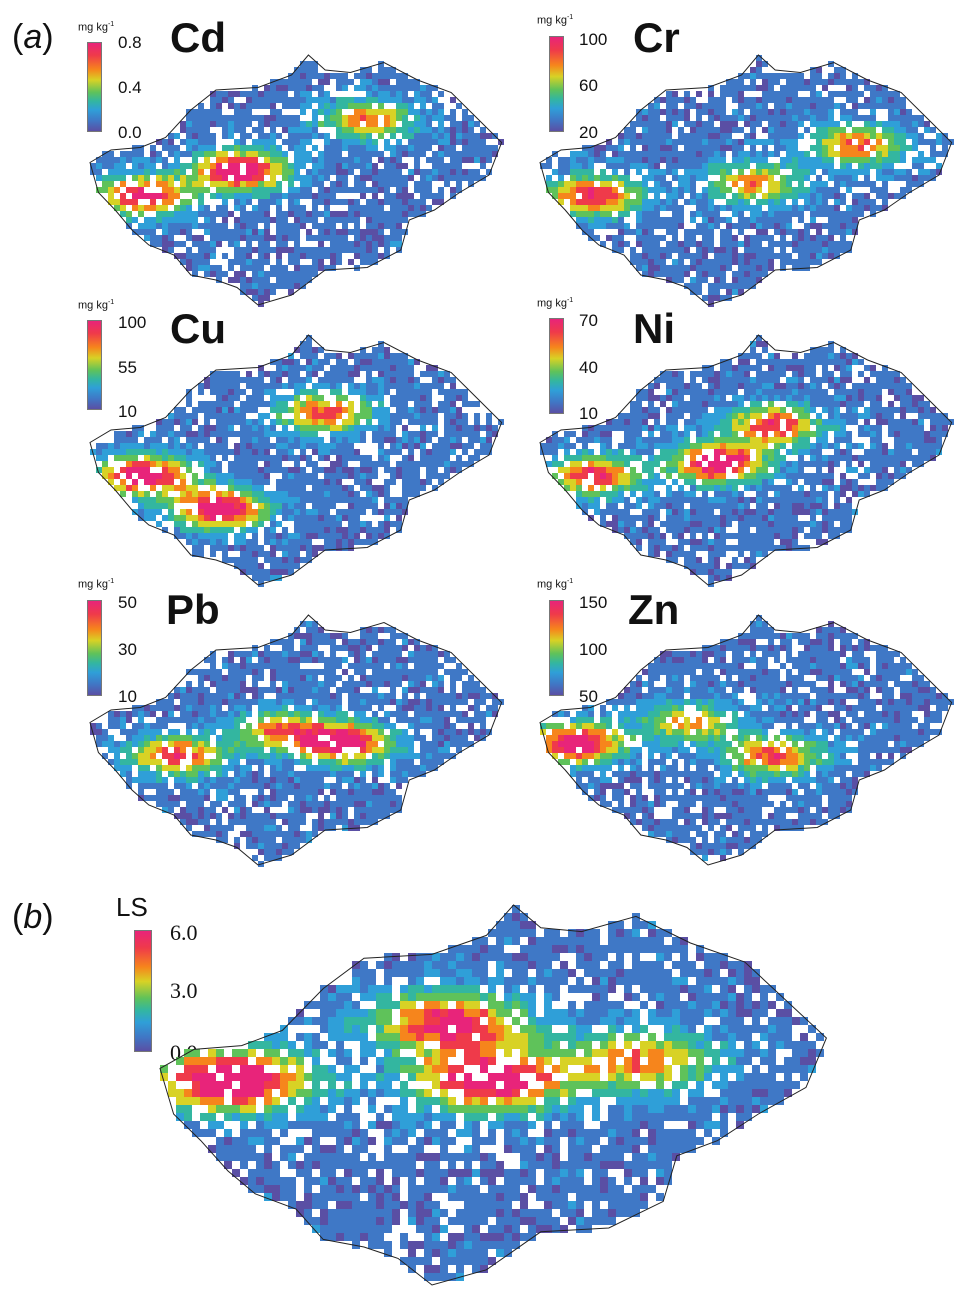  Describe the element at coordinates (656, 37) in the screenshot. I see `element-title: Cr` at that location.